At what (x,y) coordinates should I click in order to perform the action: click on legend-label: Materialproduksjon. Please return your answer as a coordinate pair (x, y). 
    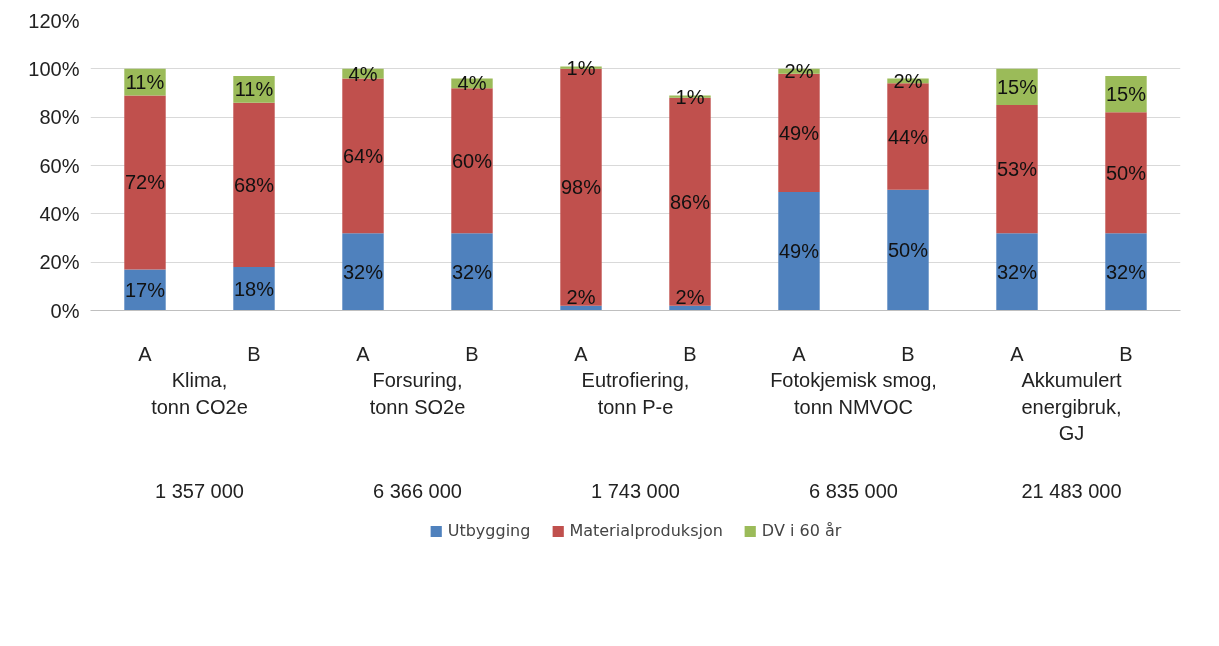
    Looking at the image, I should click on (646, 530).